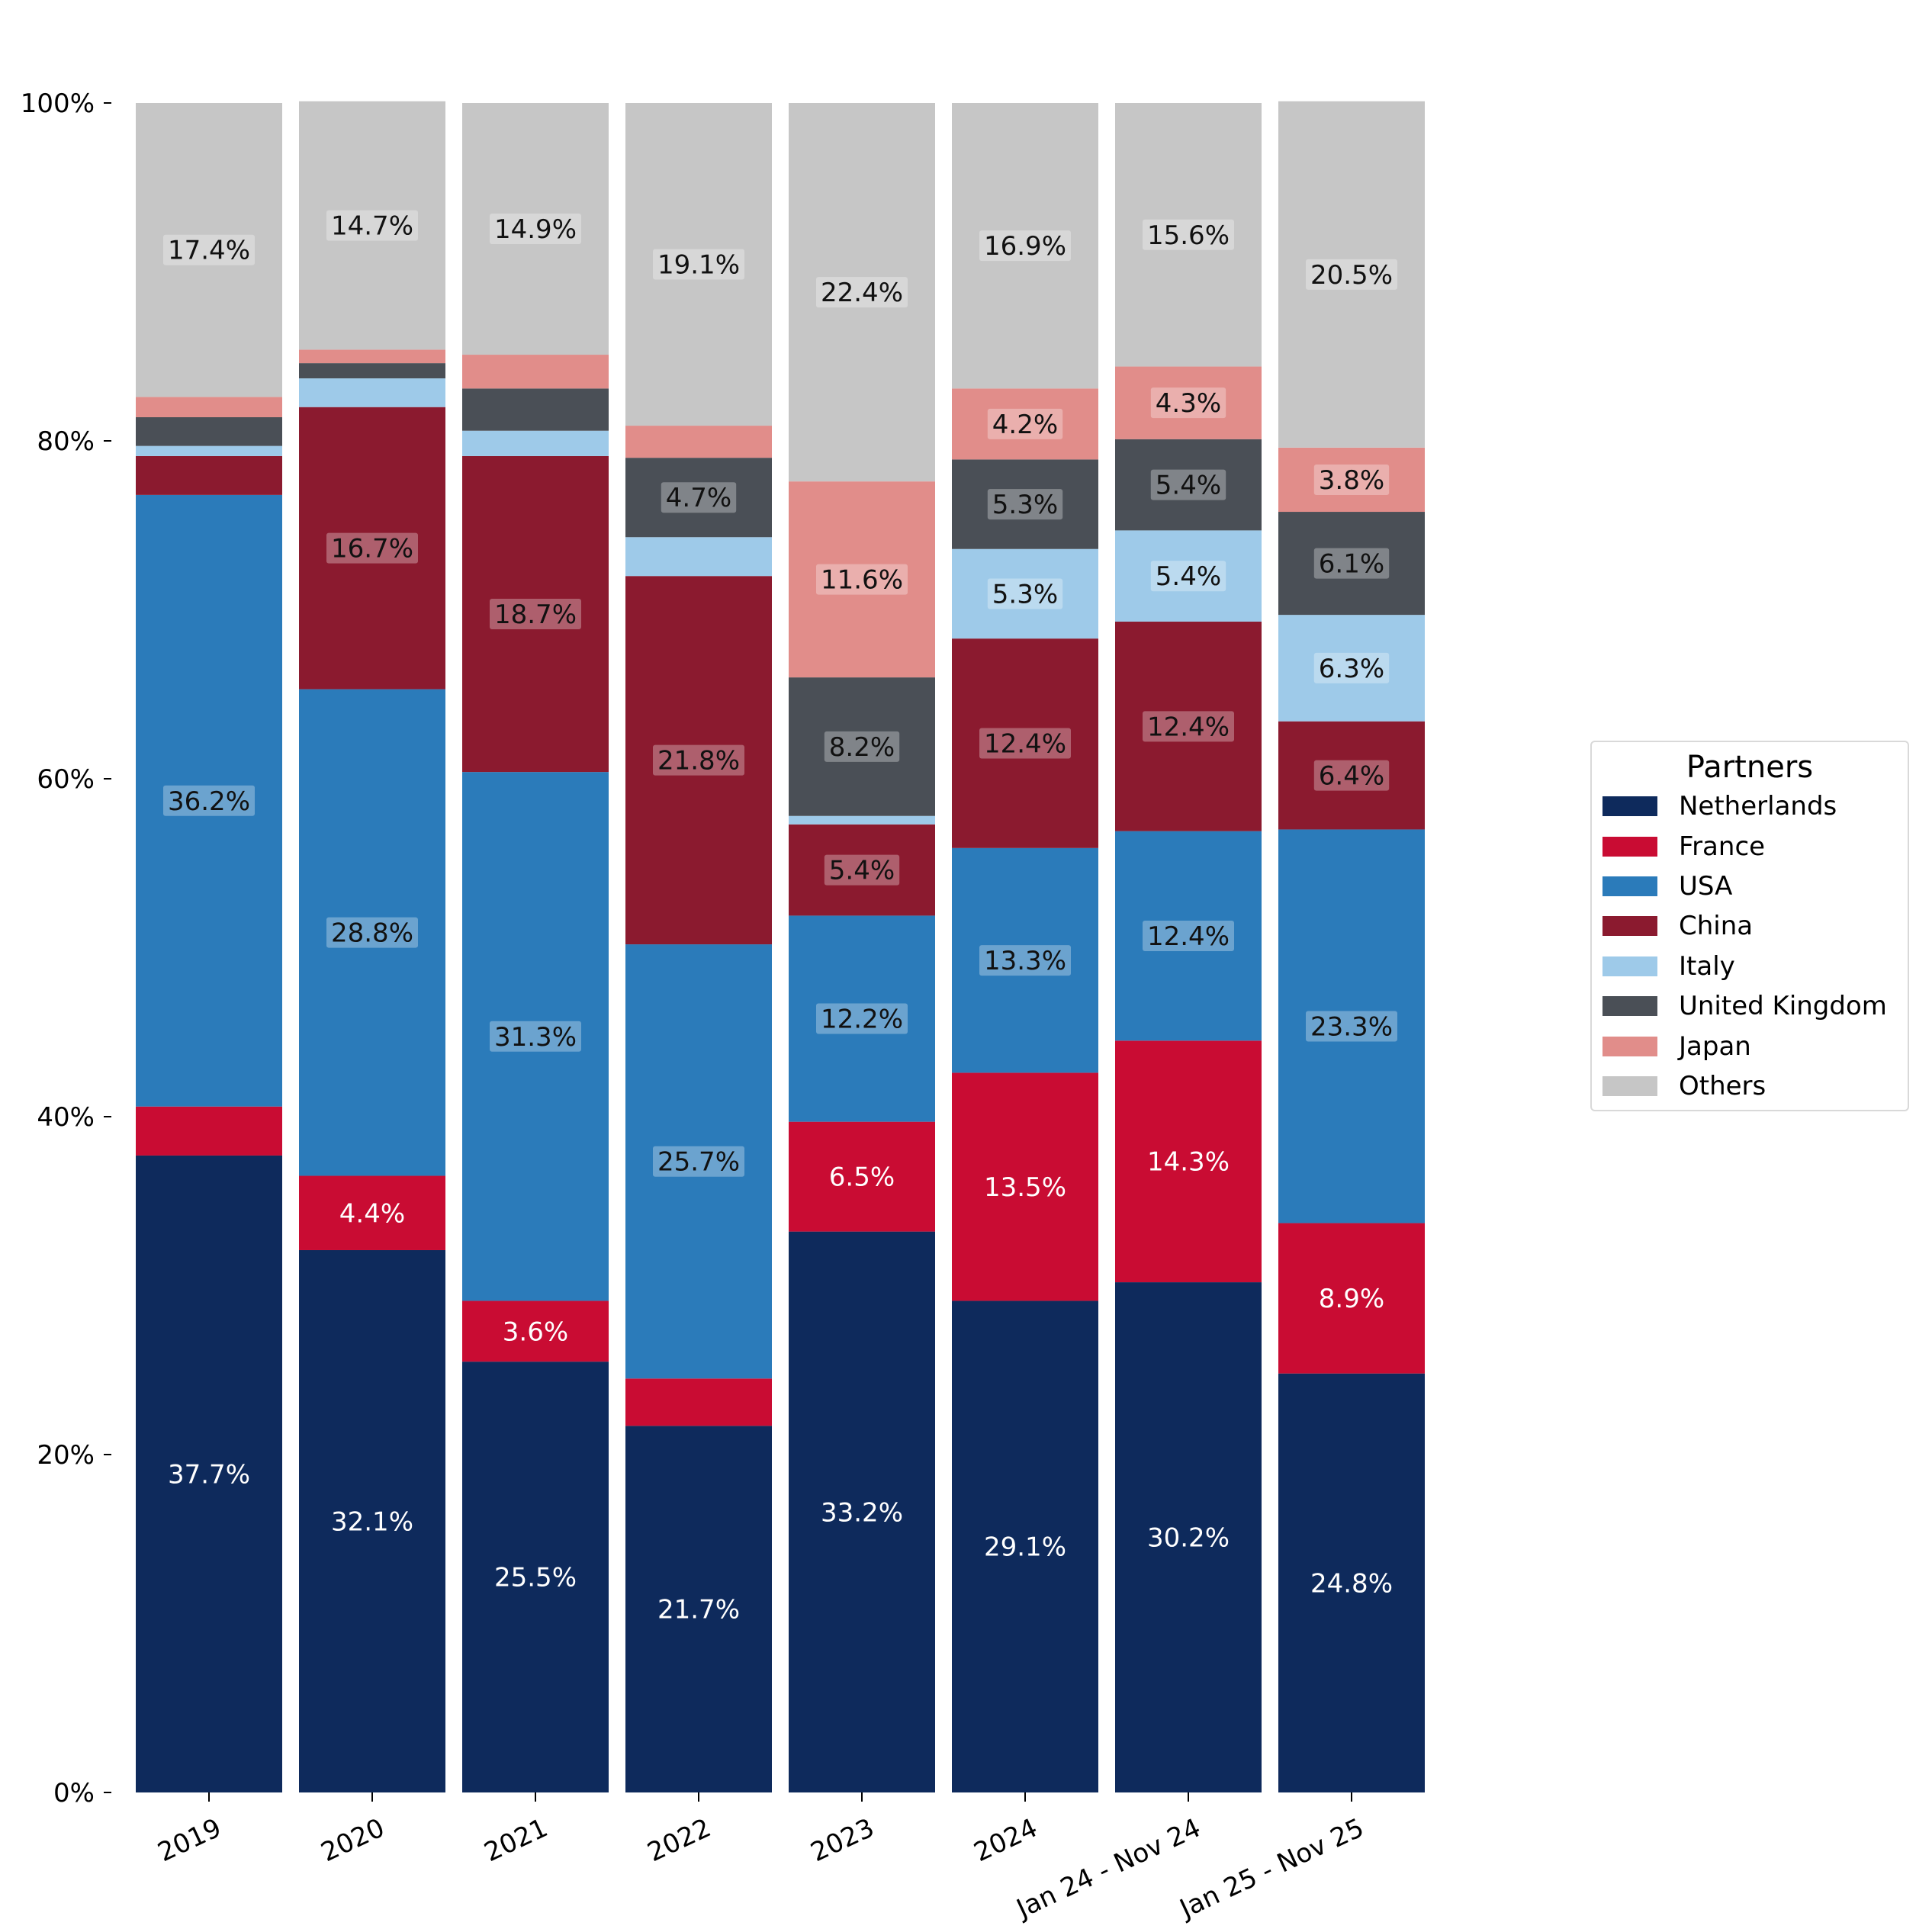  I want to click on data-label: 37.7%, so click(209, 1474).